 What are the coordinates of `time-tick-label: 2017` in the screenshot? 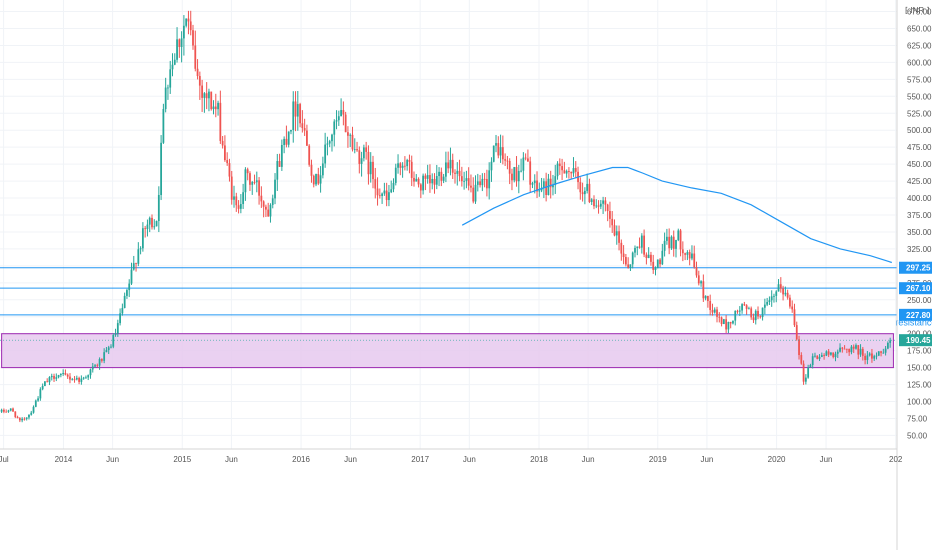 It's located at (420, 459).